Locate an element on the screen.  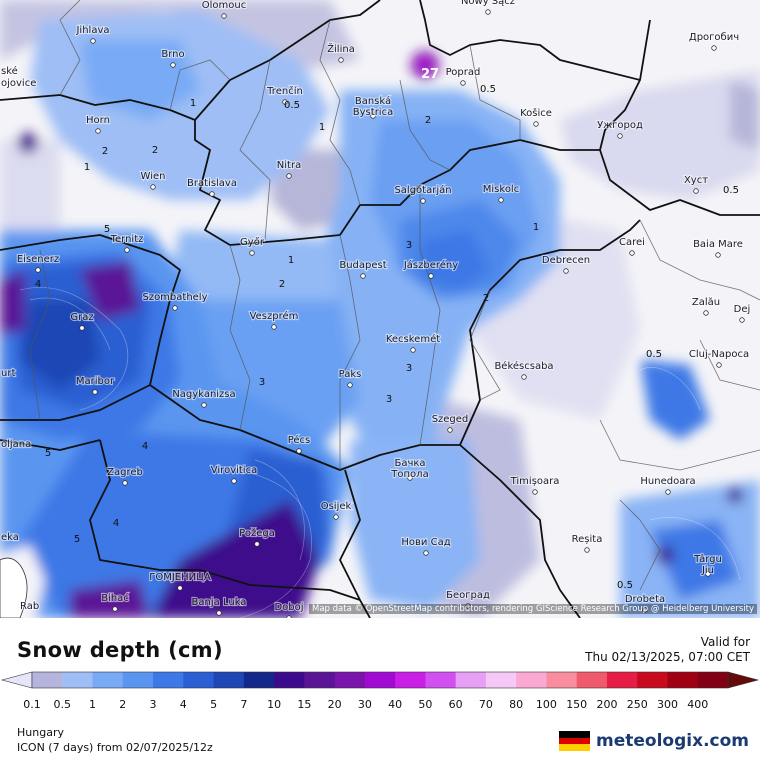
city-label: Salgótarján is located at coordinates (422, 190).